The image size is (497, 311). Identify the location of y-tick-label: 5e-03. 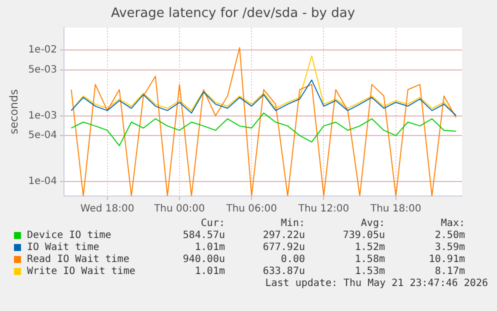
(43, 70).